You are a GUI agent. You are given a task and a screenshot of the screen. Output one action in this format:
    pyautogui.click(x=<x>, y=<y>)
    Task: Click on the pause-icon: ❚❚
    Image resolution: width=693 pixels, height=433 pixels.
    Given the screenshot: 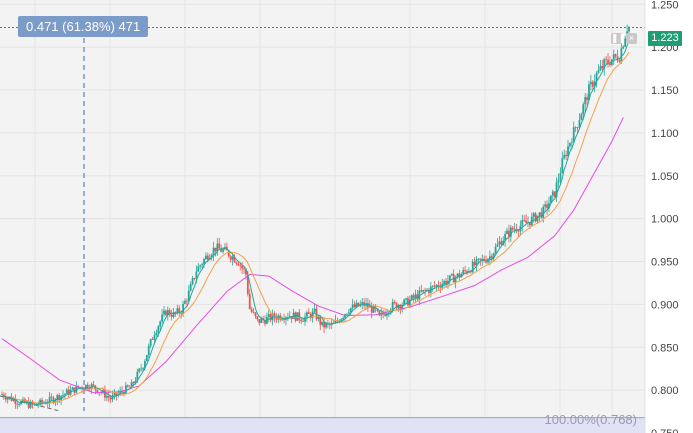 What is the action you would take?
    pyautogui.click(x=619, y=38)
    